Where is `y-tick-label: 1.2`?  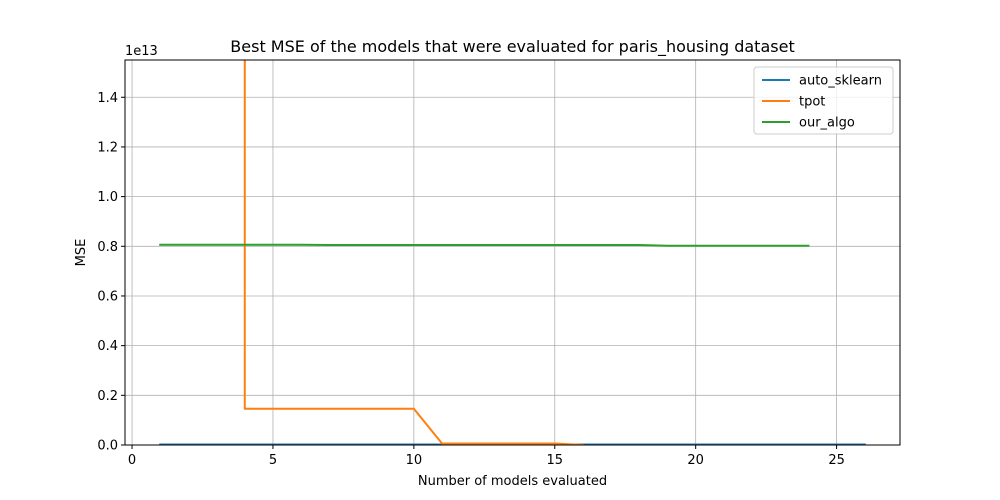
y-tick-label: 1.2 is located at coordinates (107, 147).